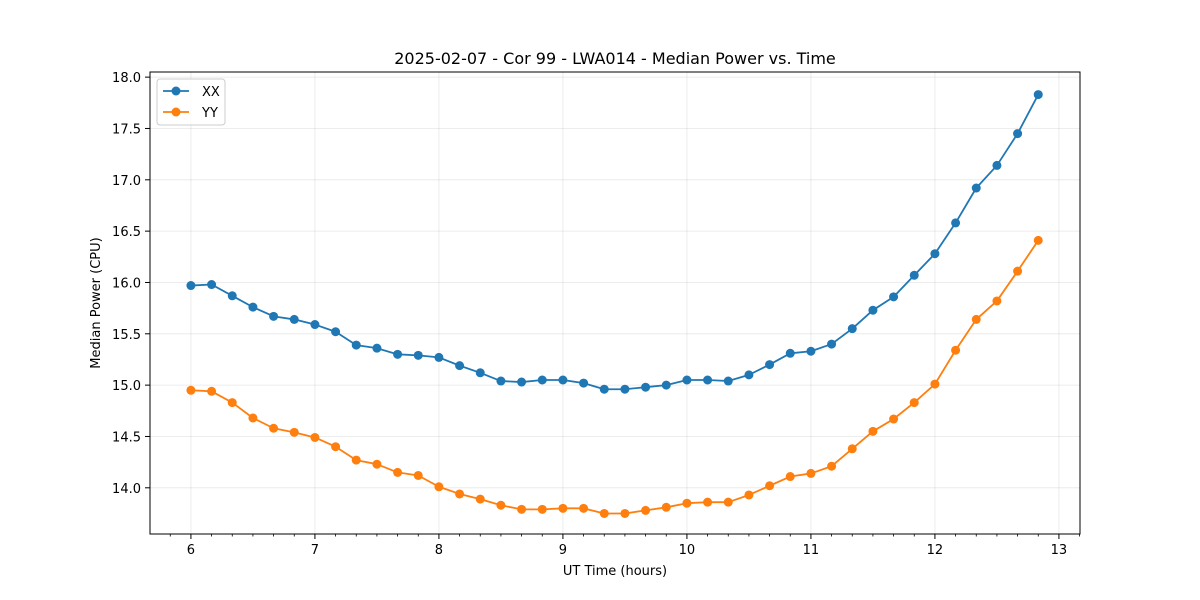  I want to click on legend-label-yy: YY, so click(209, 113).